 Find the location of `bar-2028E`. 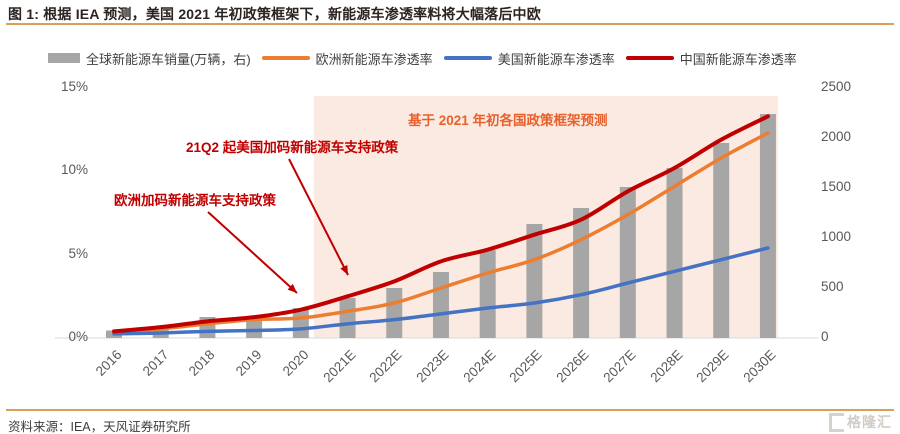

bar-2028E is located at coordinates (674, 253).